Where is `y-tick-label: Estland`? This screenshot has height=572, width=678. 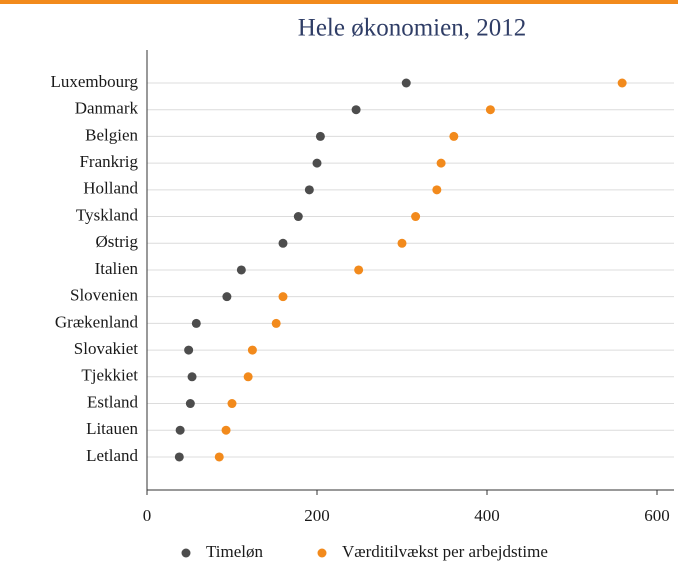 y-tick-label: Estland is located at coordinates (112, 401).